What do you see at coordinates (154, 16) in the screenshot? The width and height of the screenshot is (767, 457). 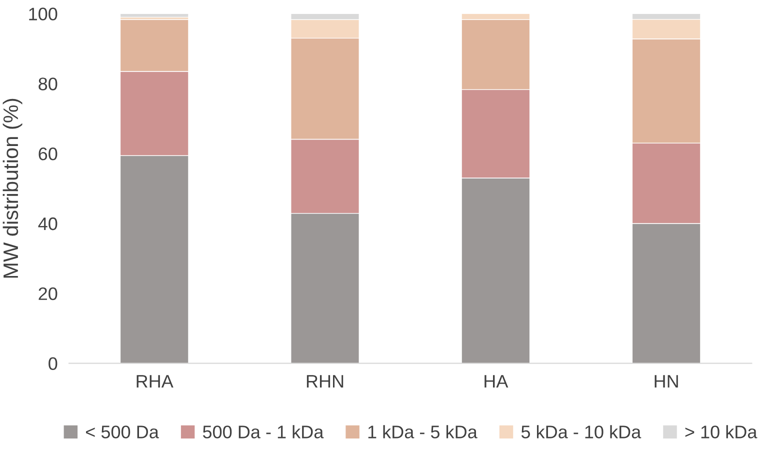 I see `bar` at bounding box center [154, 16].